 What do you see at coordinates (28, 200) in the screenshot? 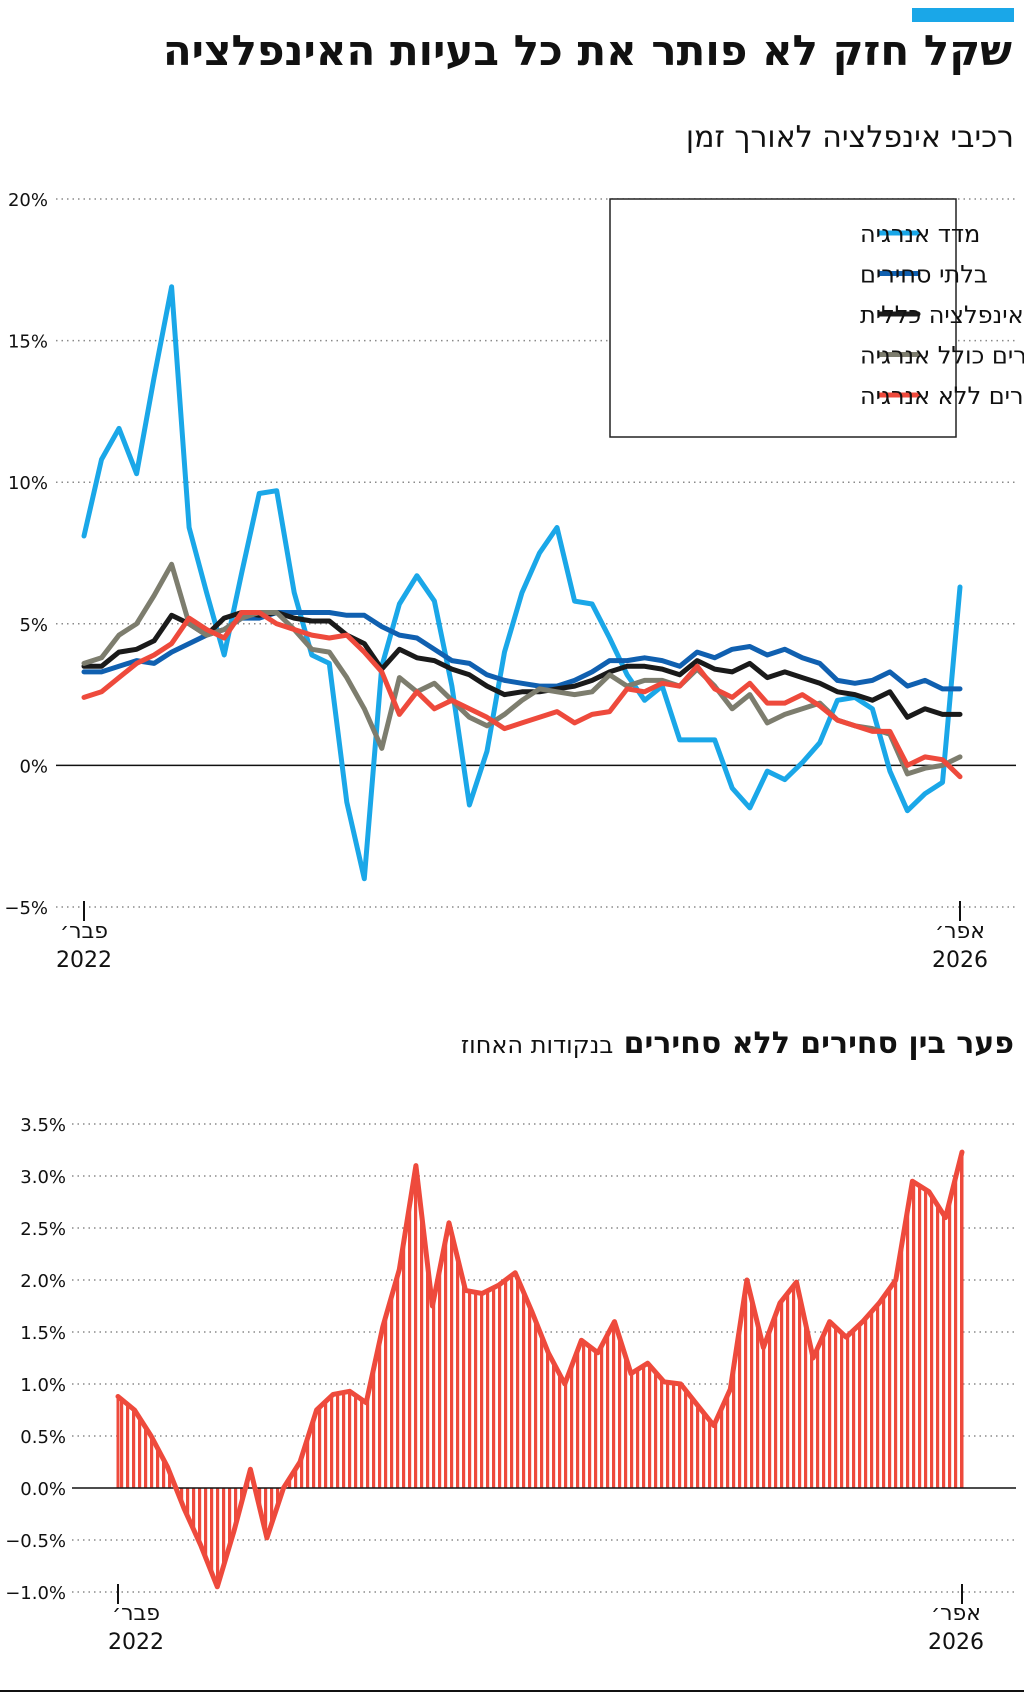
I see `y-tick-label: 20%` at bounding box center [28, 200].